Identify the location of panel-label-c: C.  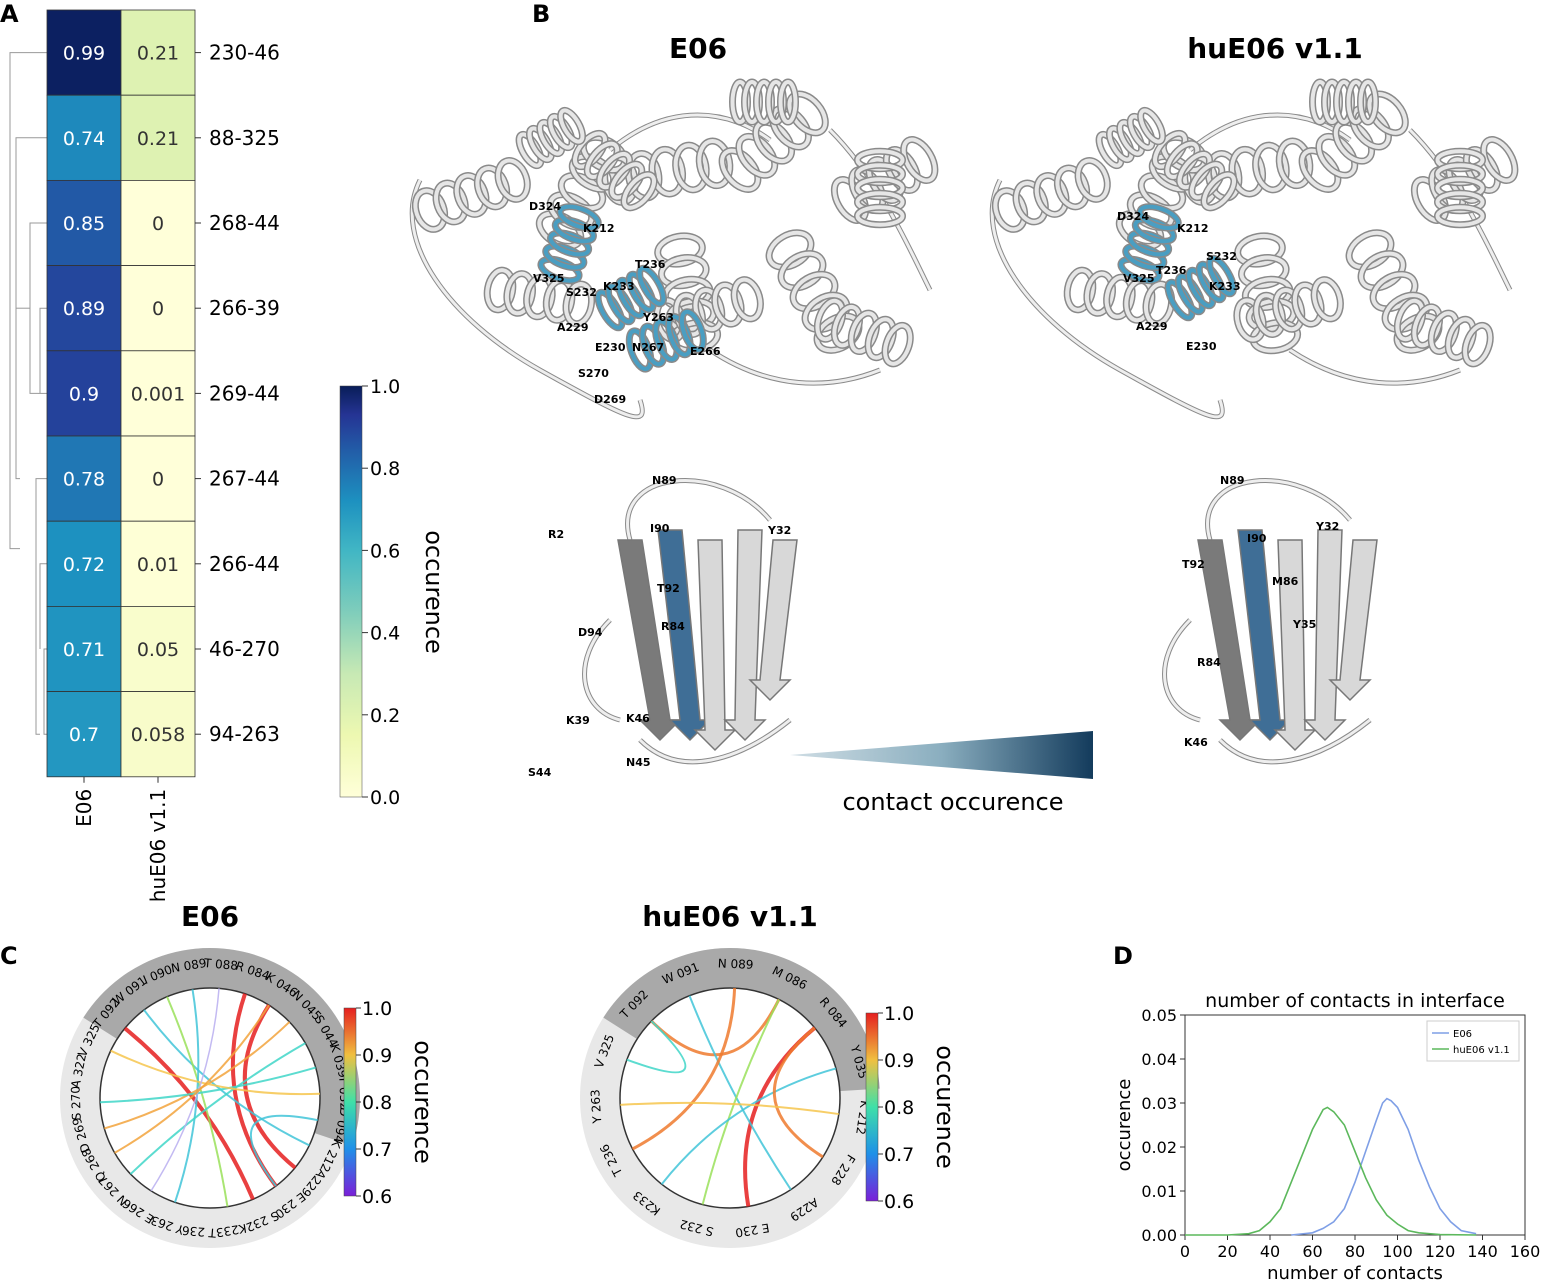
(9, 956).